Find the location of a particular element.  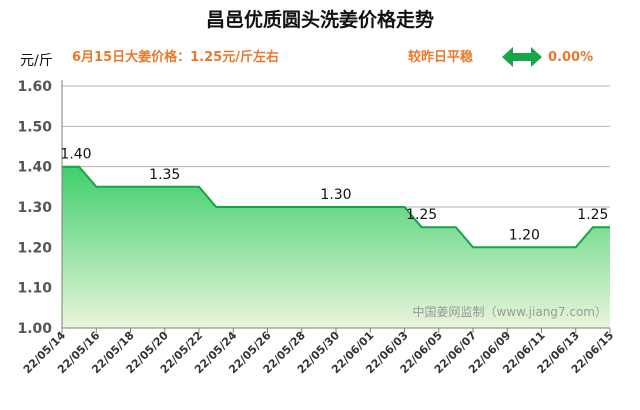

change-value: 0.00% is located at coordinates (570, 57).